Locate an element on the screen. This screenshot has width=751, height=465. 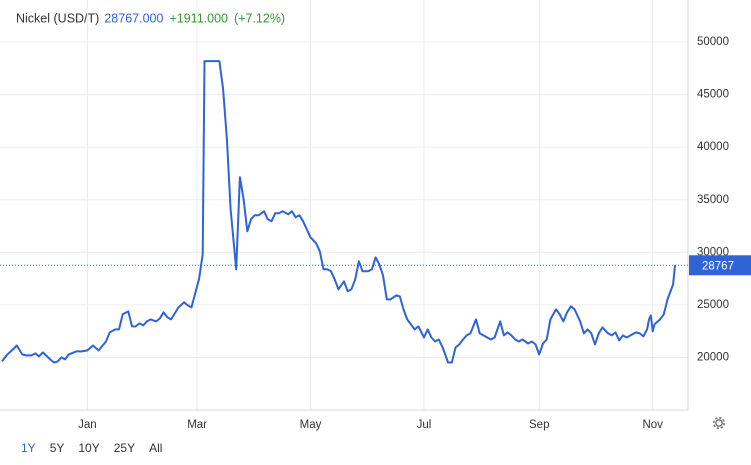
y-tick-label: 50000 is located at coordinates (713, 42).